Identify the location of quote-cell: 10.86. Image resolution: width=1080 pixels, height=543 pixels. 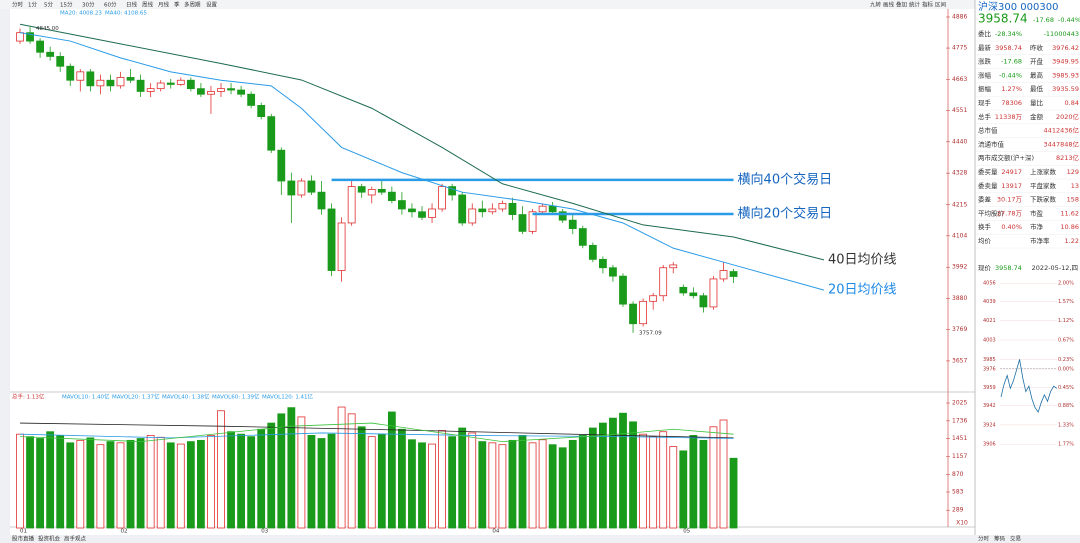
(1069, 227).